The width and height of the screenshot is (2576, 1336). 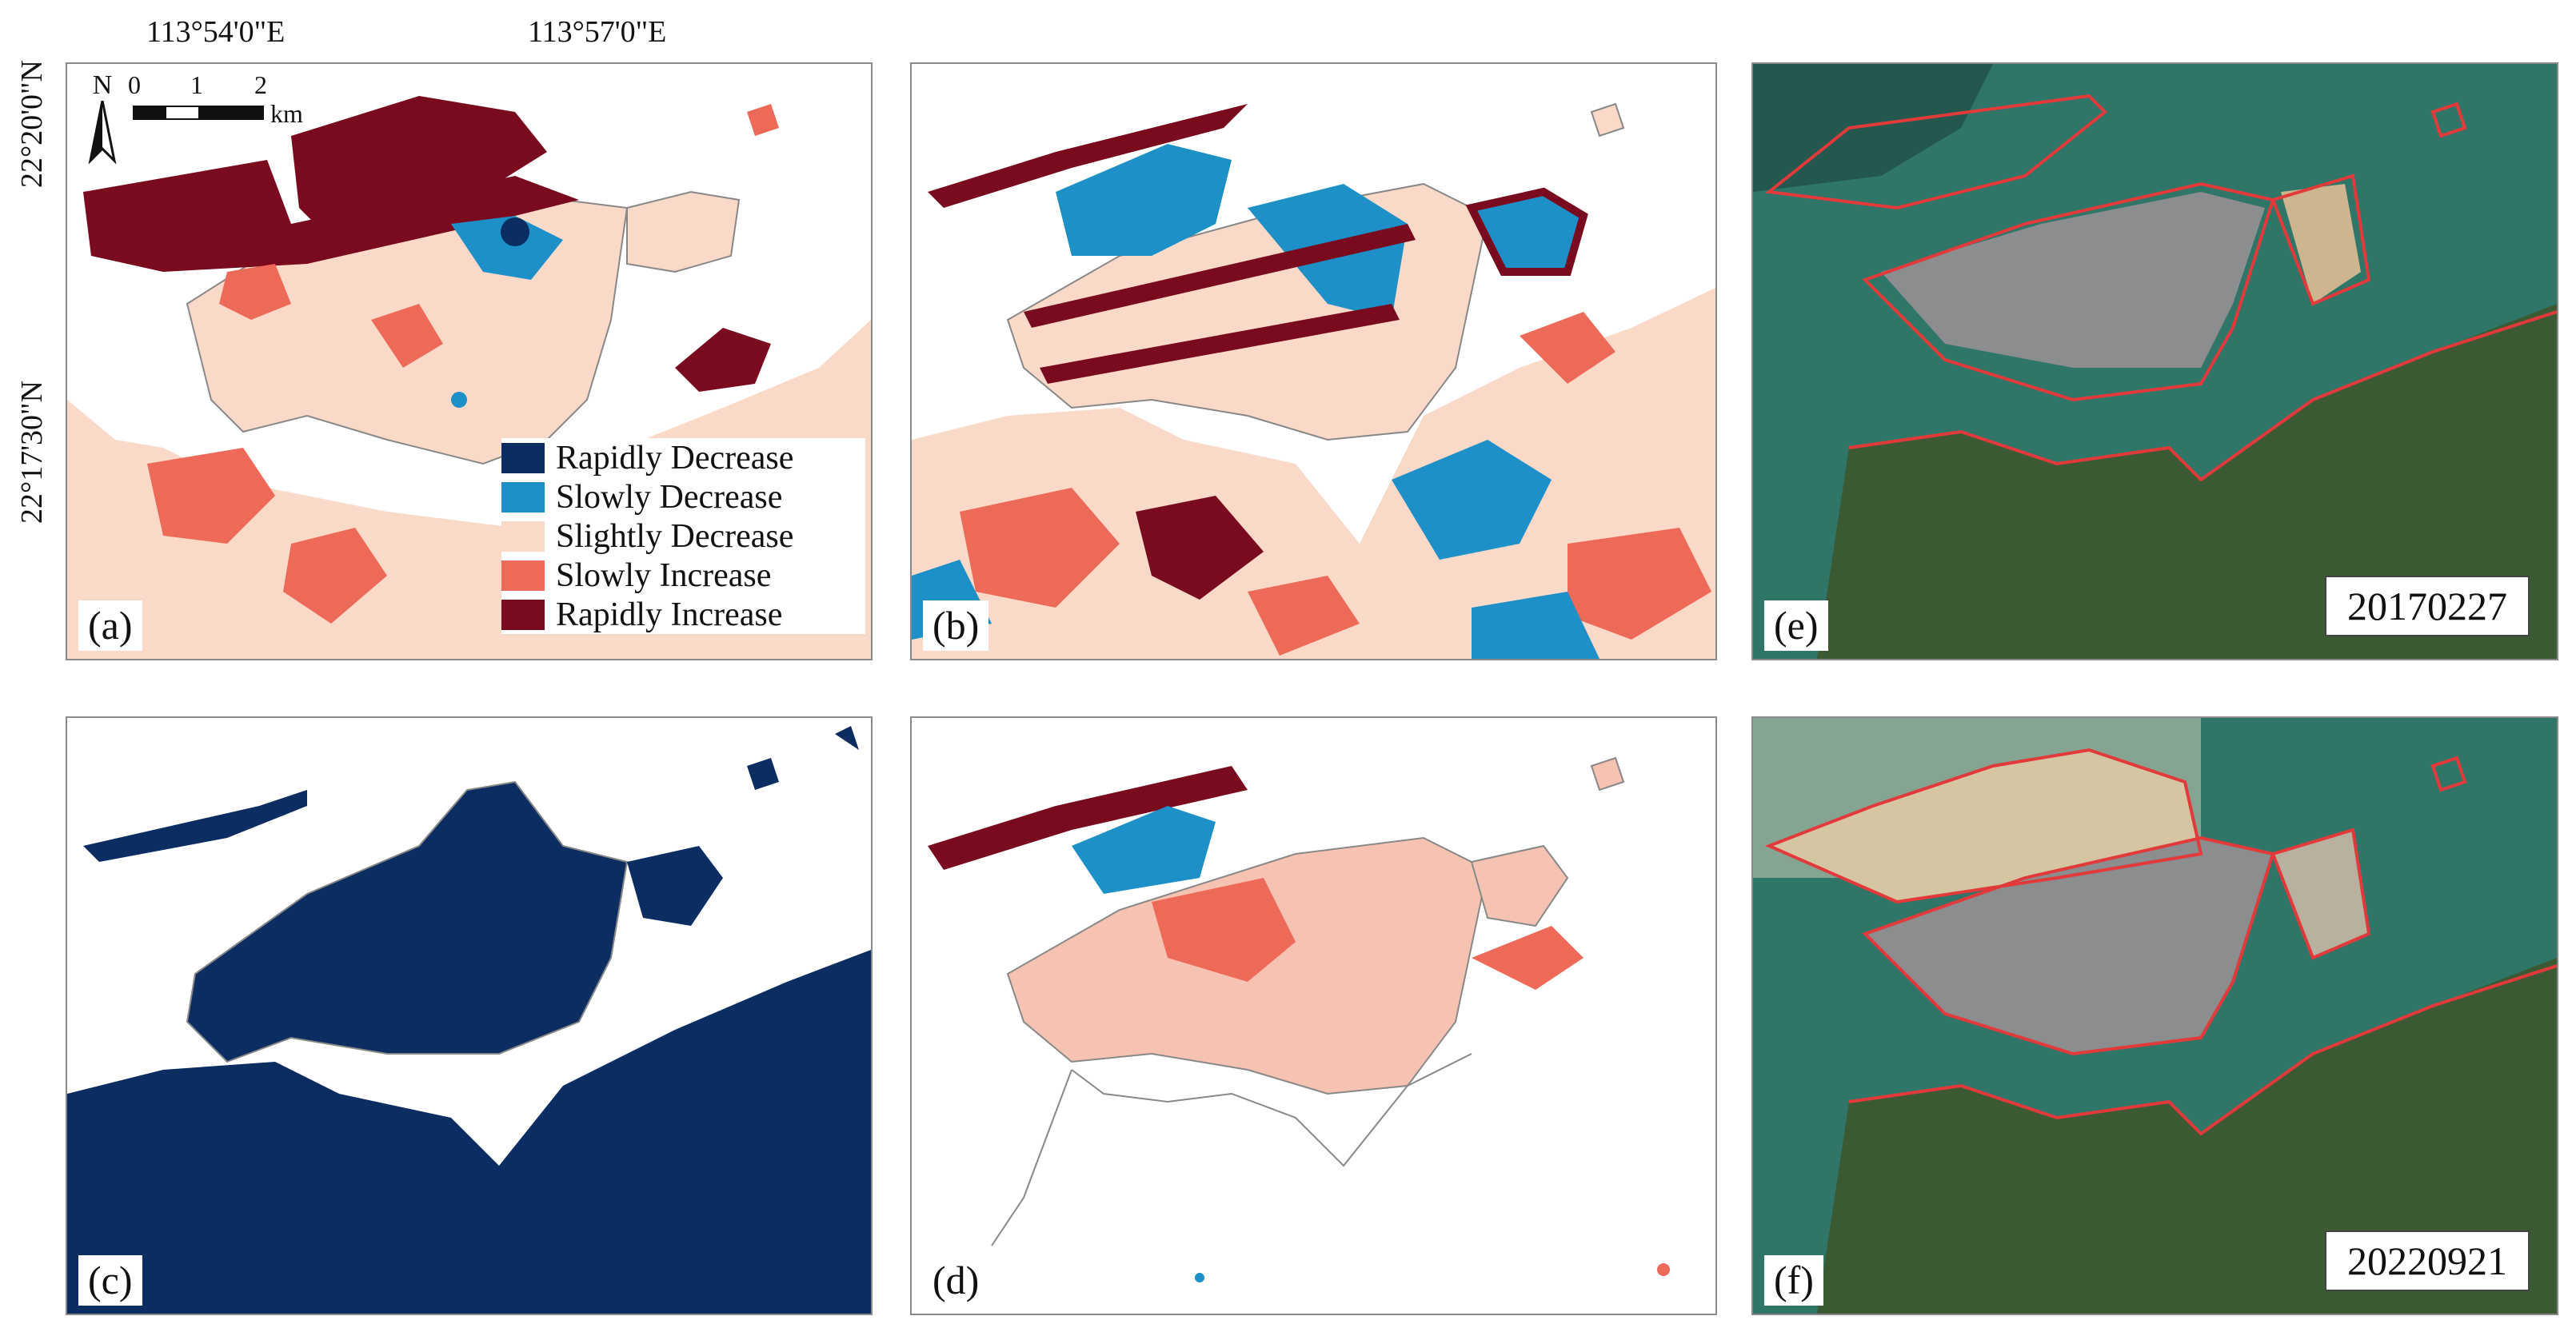 I want to click on panel-label-a: (a), so click(x=110, y=625).